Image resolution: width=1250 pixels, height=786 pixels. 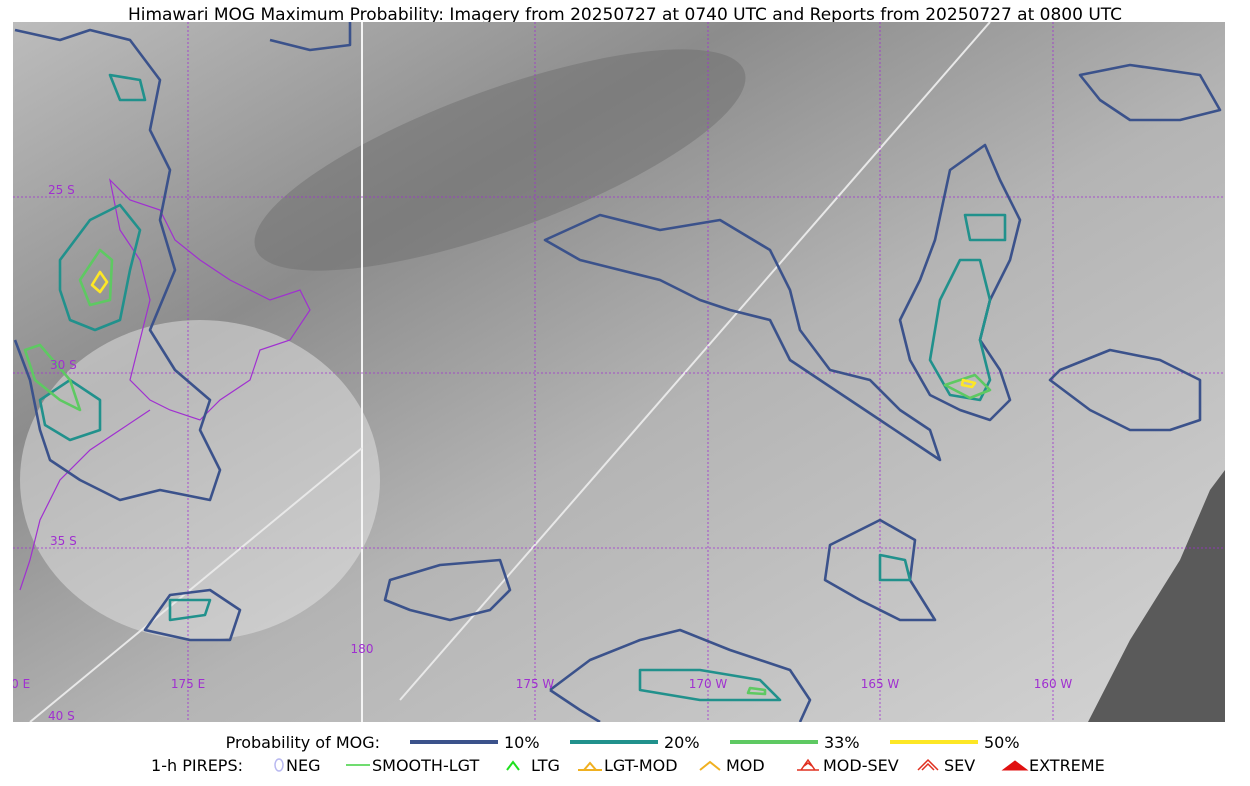 What do you see at coordinates (61, 716) in the screenshot?
I see `lat-label: 40 S` at bounding box center [61, 716].